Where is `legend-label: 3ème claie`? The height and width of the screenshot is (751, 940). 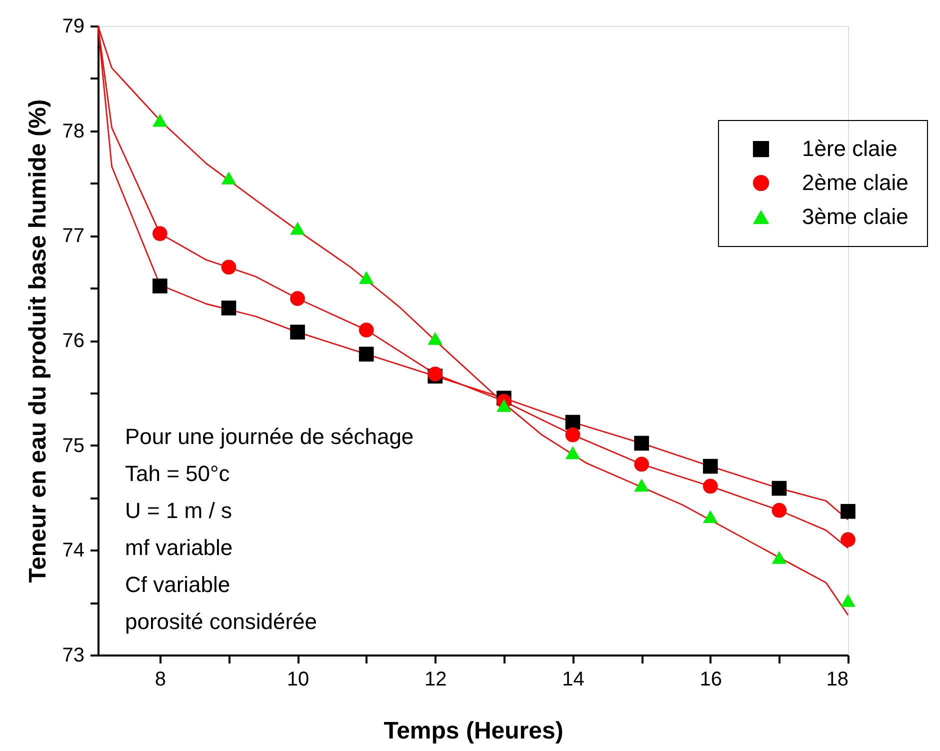 legend-label: 3ème claie is located at coordinates (855, 216).